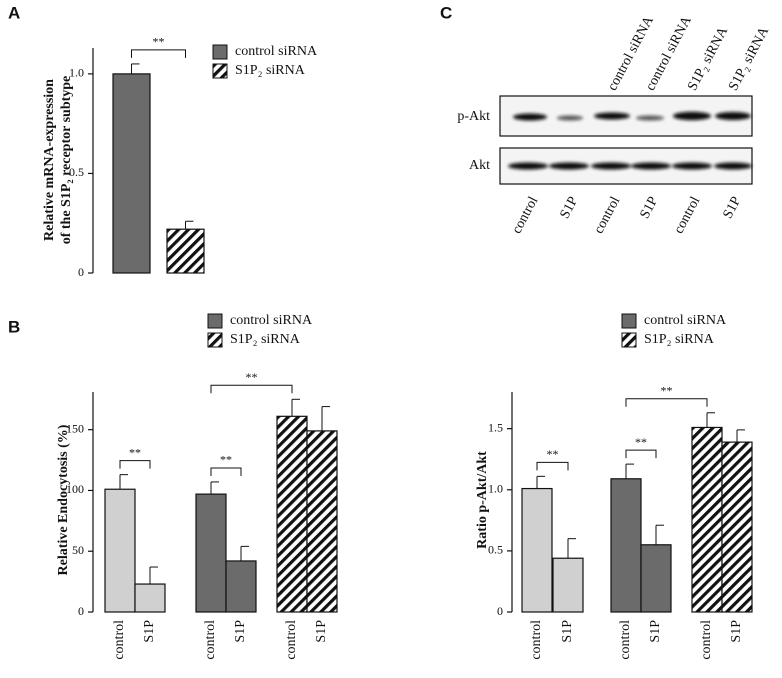 The image size is (782, 678). What do you see at coordinates (49, 160) in the screenshot?
I see `y-axis-label: Relative mRNA-expression` at bounding box center [49, 160].